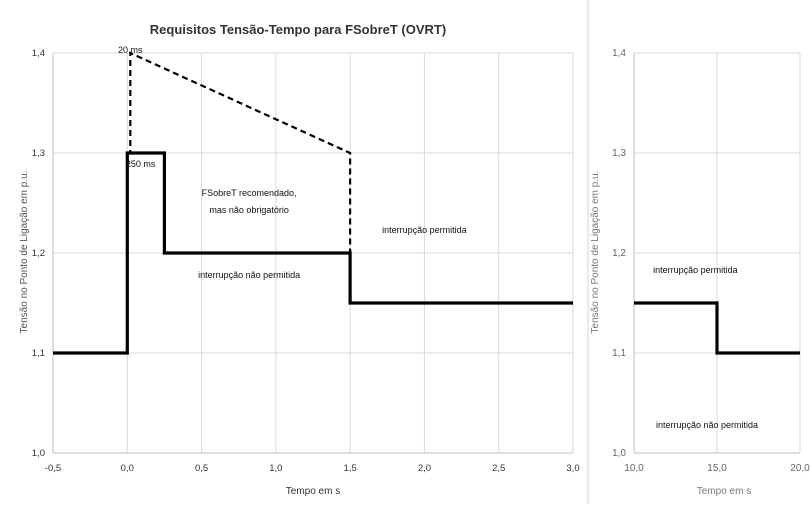 The image size is (810, 509). What do you see at coordinates (313, 491) in the screenshot?
I see `x-axis-label: Tempo em s` at bounding box center [313, 491].